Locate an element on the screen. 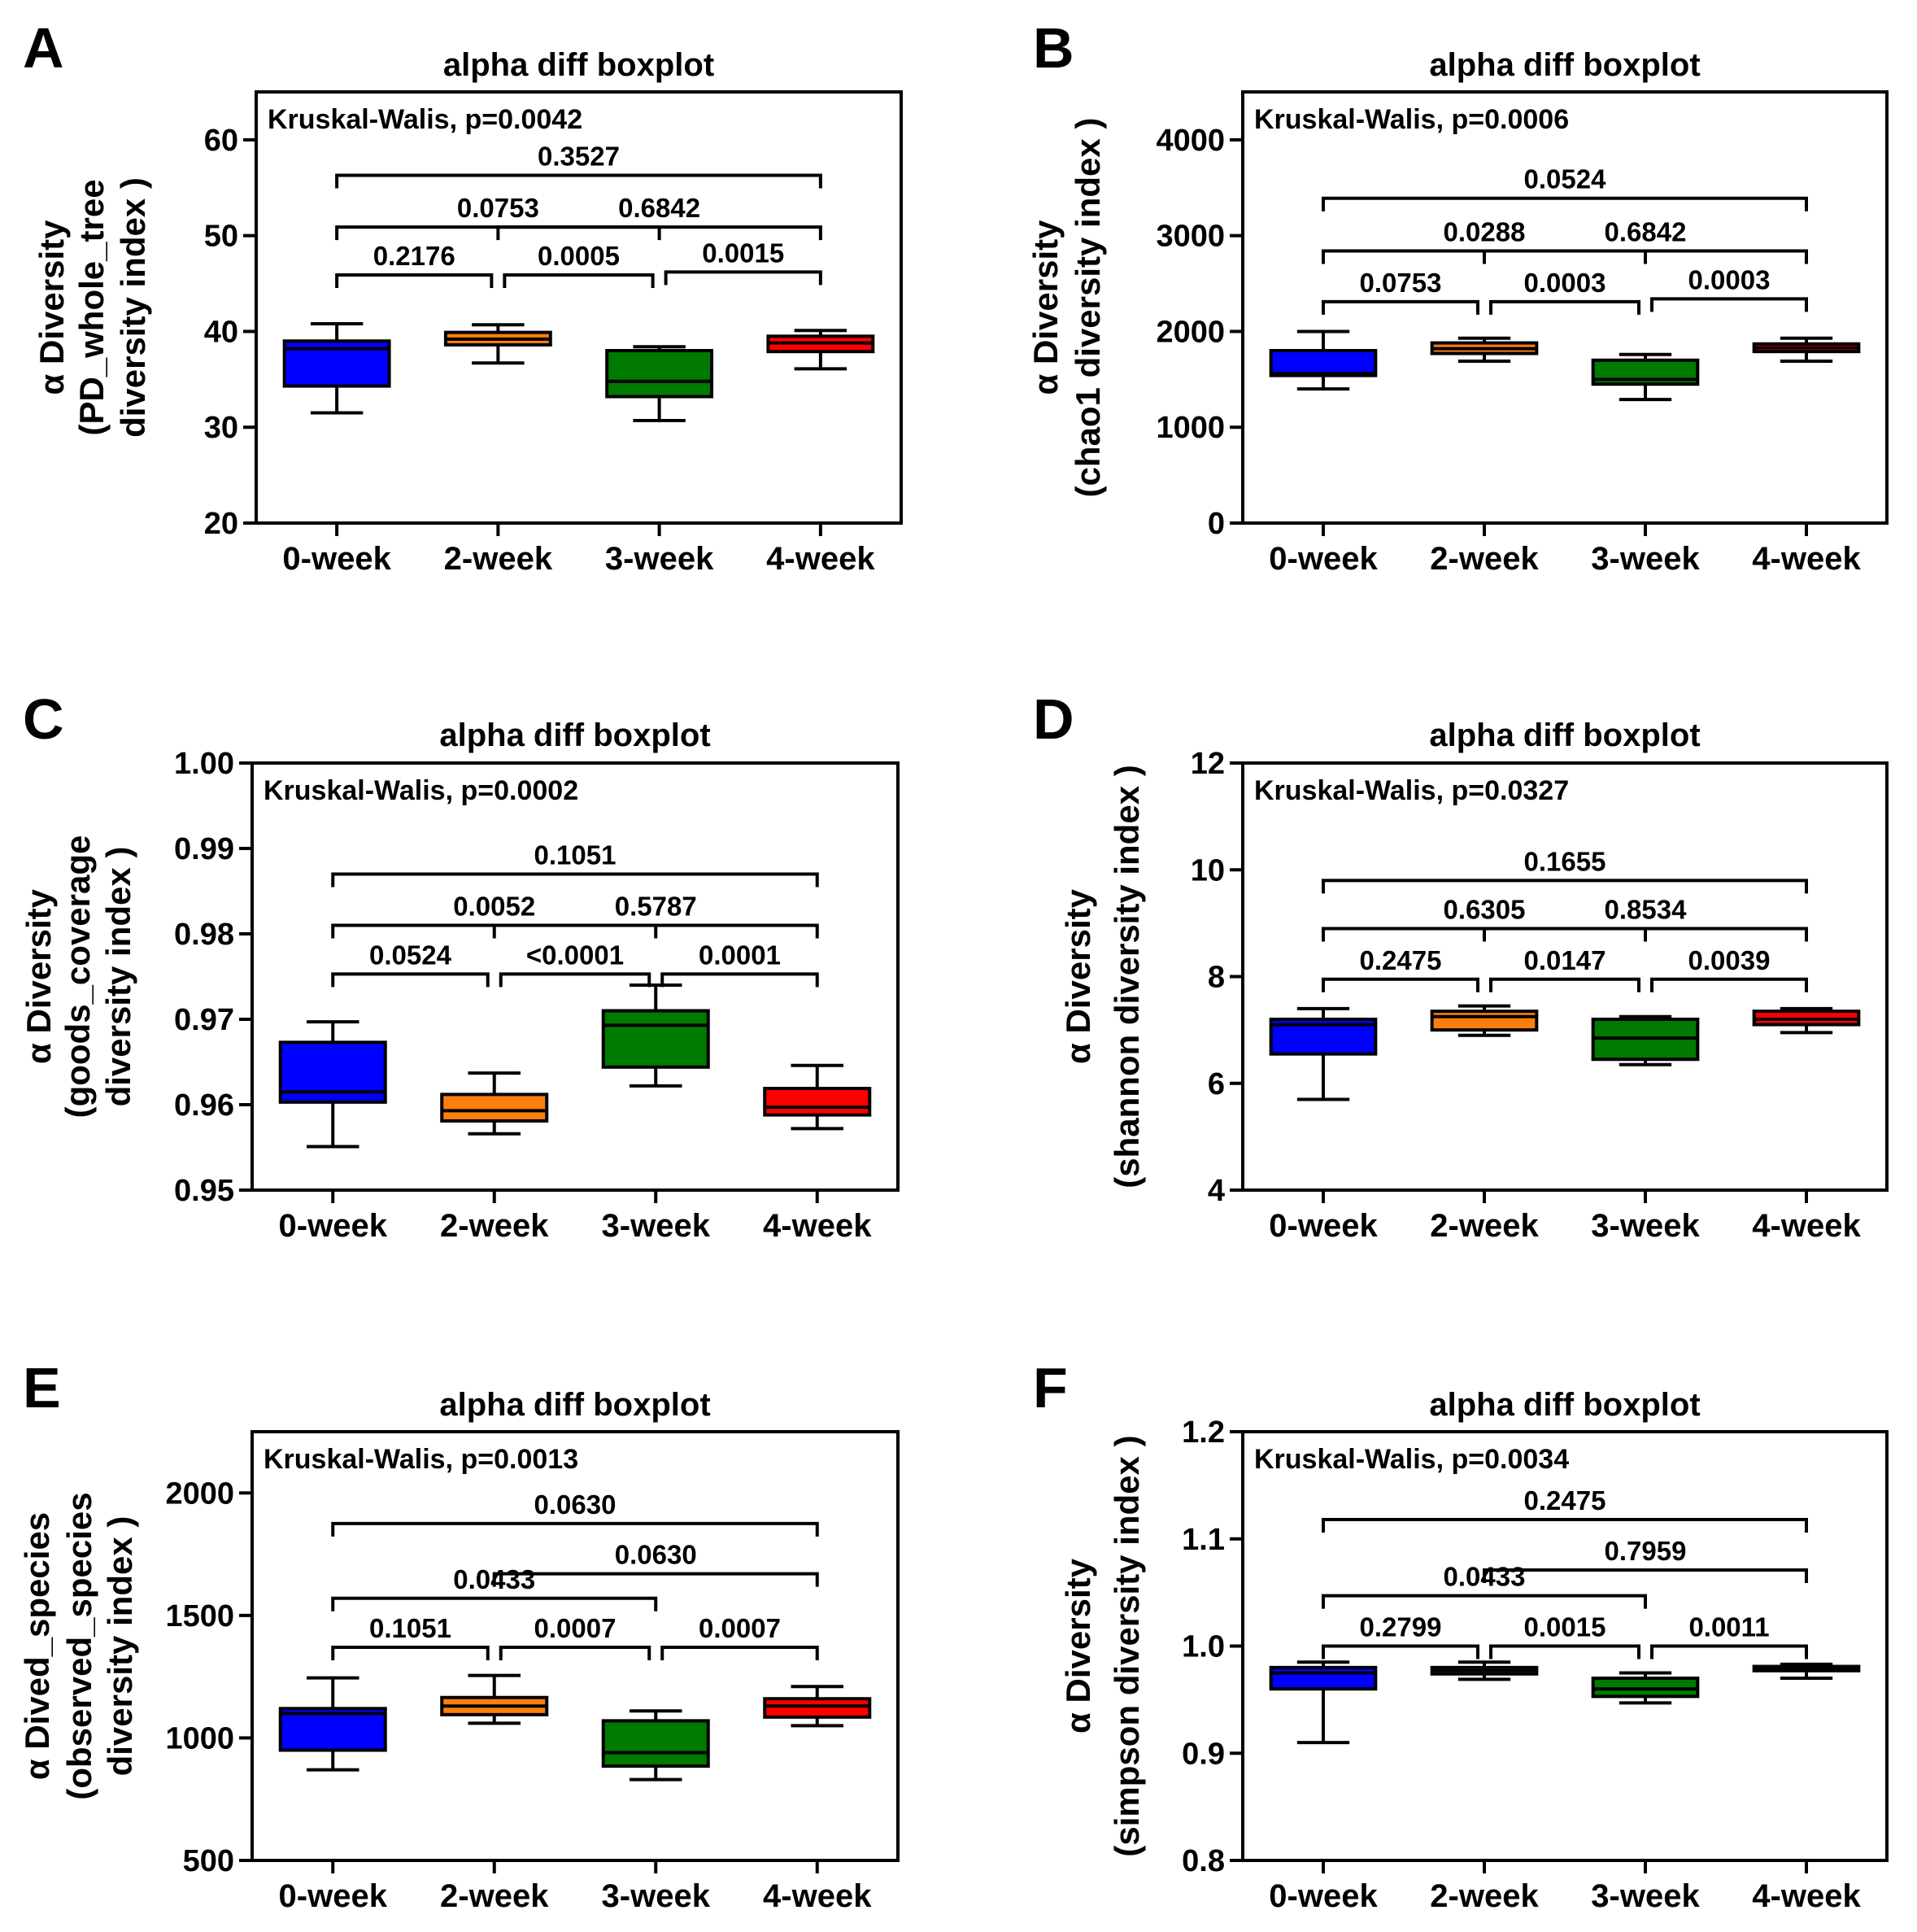  y-tick-label: 1.1 is located at coordinates (1203, 1540).